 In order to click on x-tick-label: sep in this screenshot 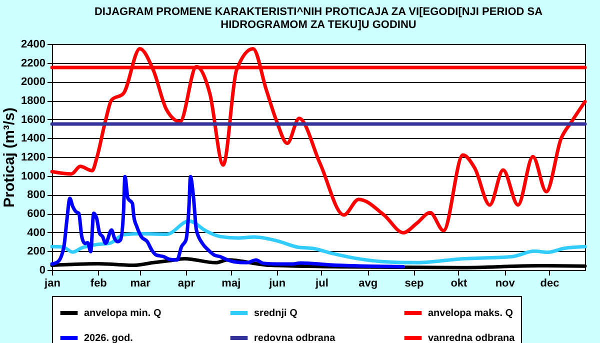, I will do `click(414, 284)`.